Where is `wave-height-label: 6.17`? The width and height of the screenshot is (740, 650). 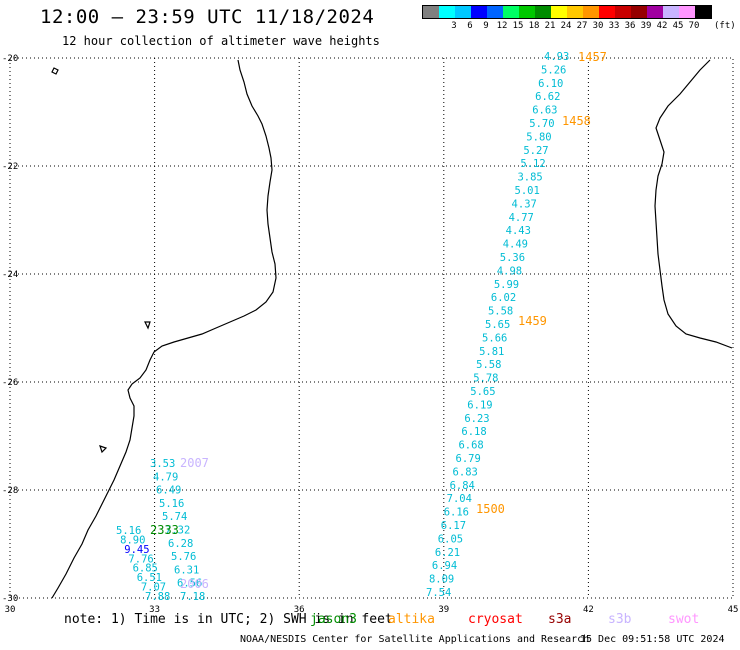 wave-height-label: 6.17 is located at coordinates (453, 526).